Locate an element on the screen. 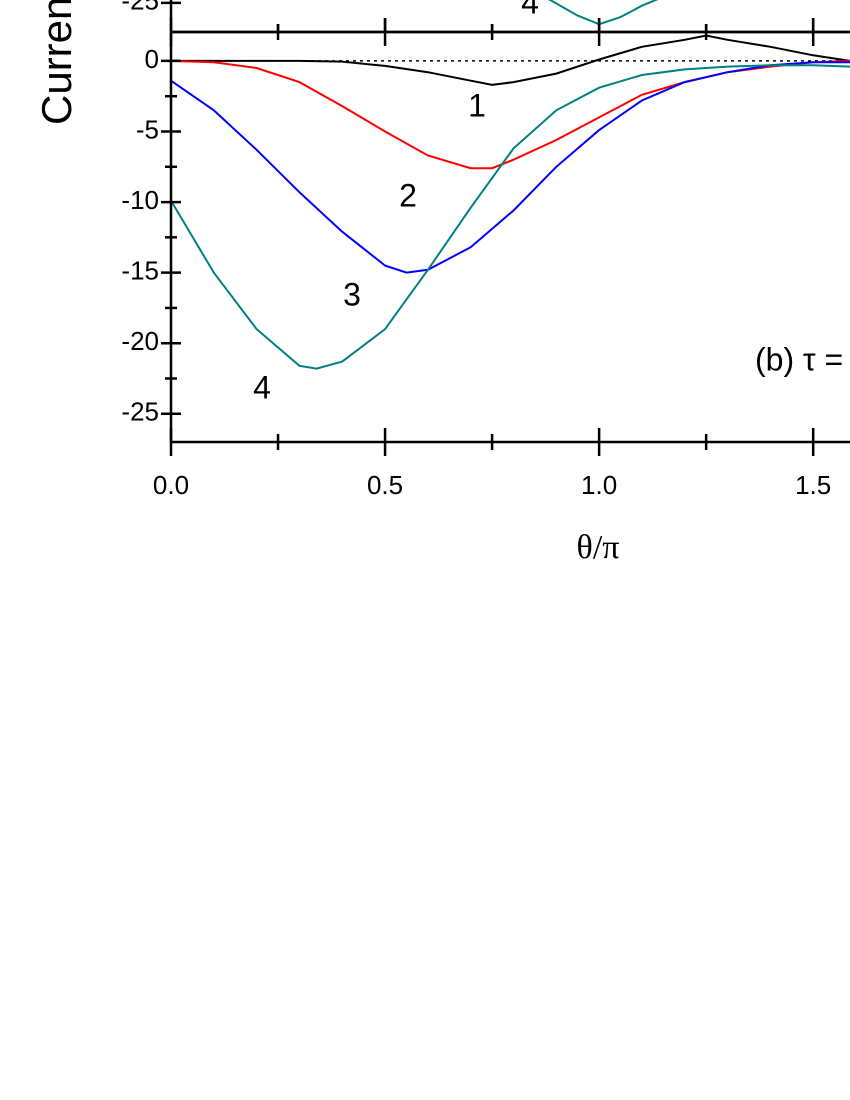 The width and height of the screenshot is (850, 1100). y-tick-label: -10 is located at coordinates (140, 200).